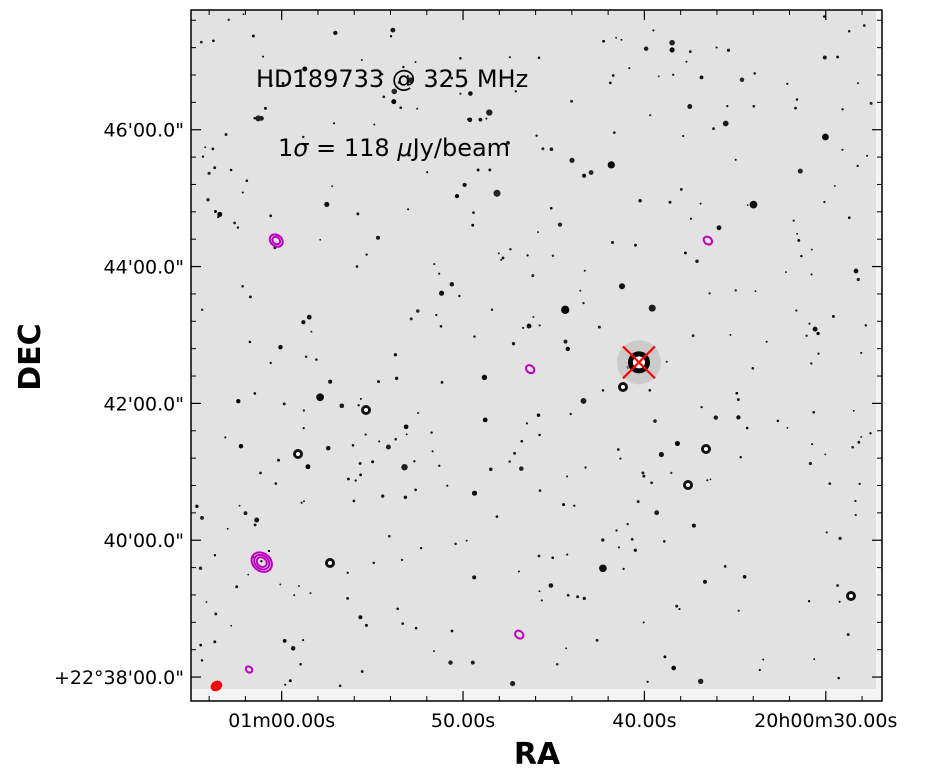 Image resolution: width=933 pixels, height=780 pixels. What do you see at coordinates (460, 148) in the screenshot?
I see `noise-unit: Jy/beam` at bounding box center [460, 148].